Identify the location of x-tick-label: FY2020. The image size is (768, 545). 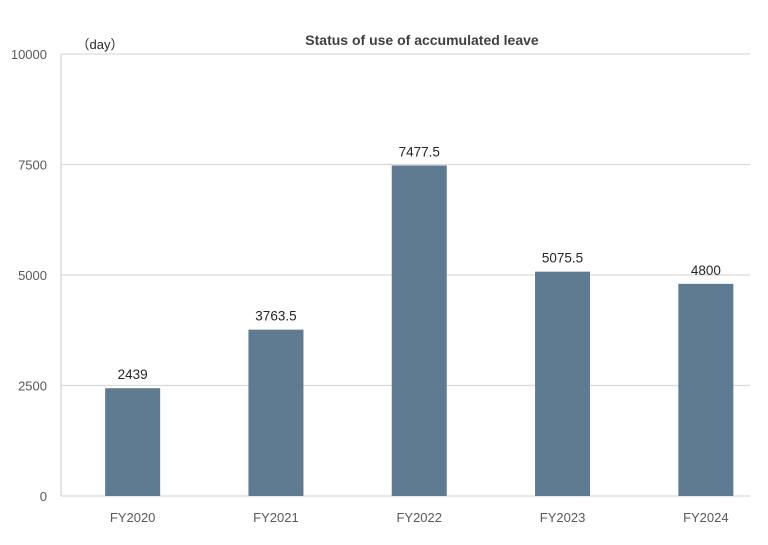
(133, 517).